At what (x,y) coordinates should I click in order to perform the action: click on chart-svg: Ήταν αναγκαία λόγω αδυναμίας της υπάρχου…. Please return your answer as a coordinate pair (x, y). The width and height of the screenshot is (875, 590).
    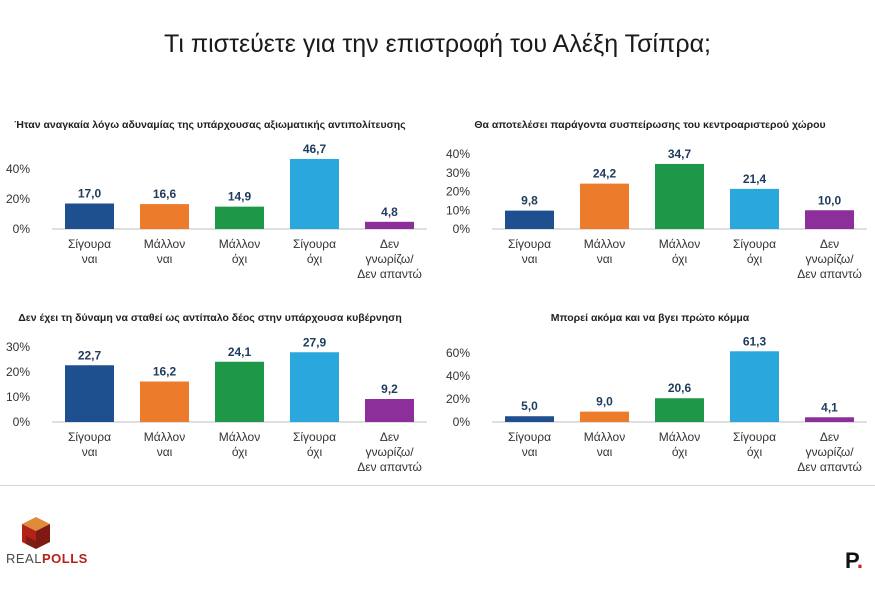
    Looking at the image, I should click on (216, 200).